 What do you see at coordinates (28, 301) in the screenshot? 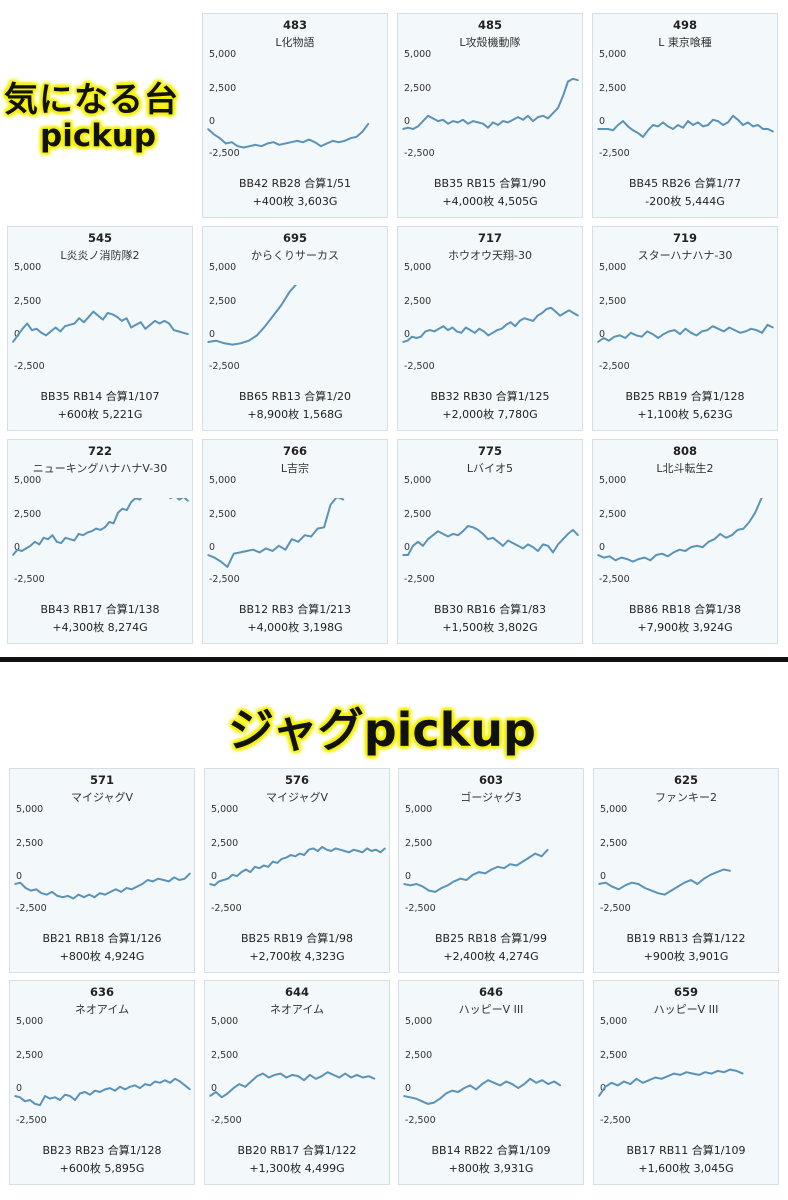
I see `y-tick-label: 2,500` at bounding box center [28, 301].